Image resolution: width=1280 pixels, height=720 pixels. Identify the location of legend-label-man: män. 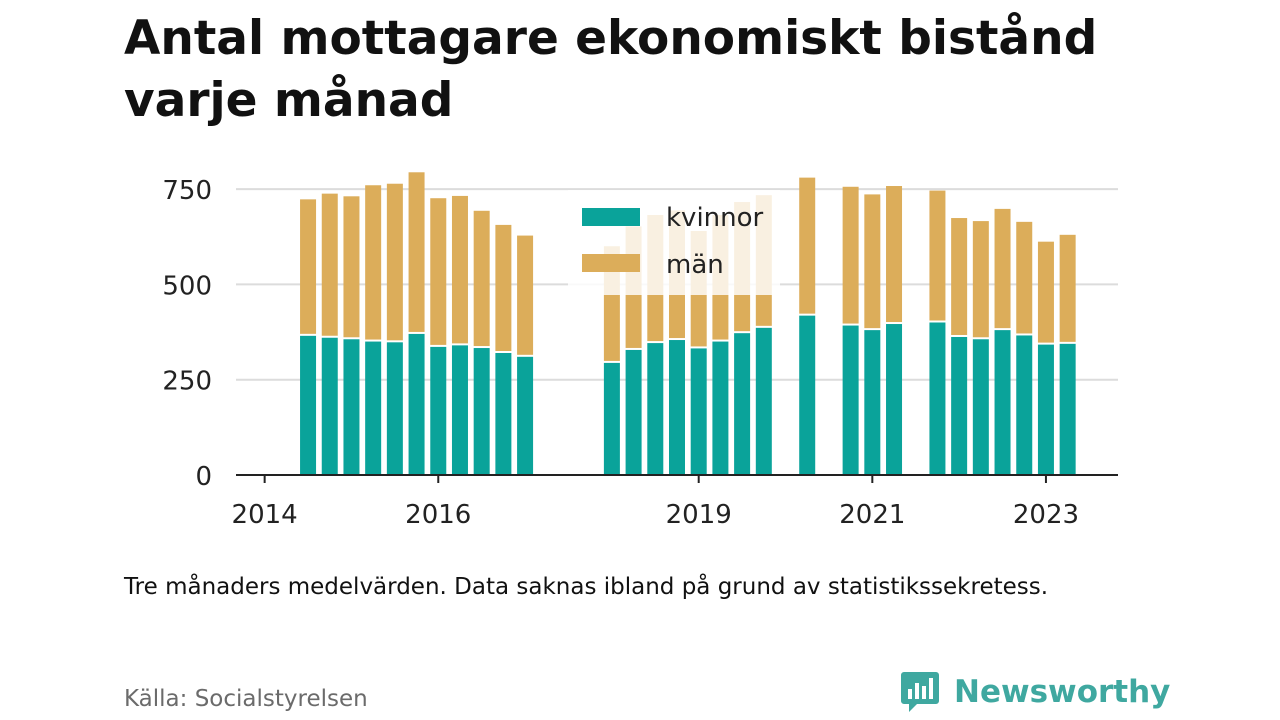
(695, 265).